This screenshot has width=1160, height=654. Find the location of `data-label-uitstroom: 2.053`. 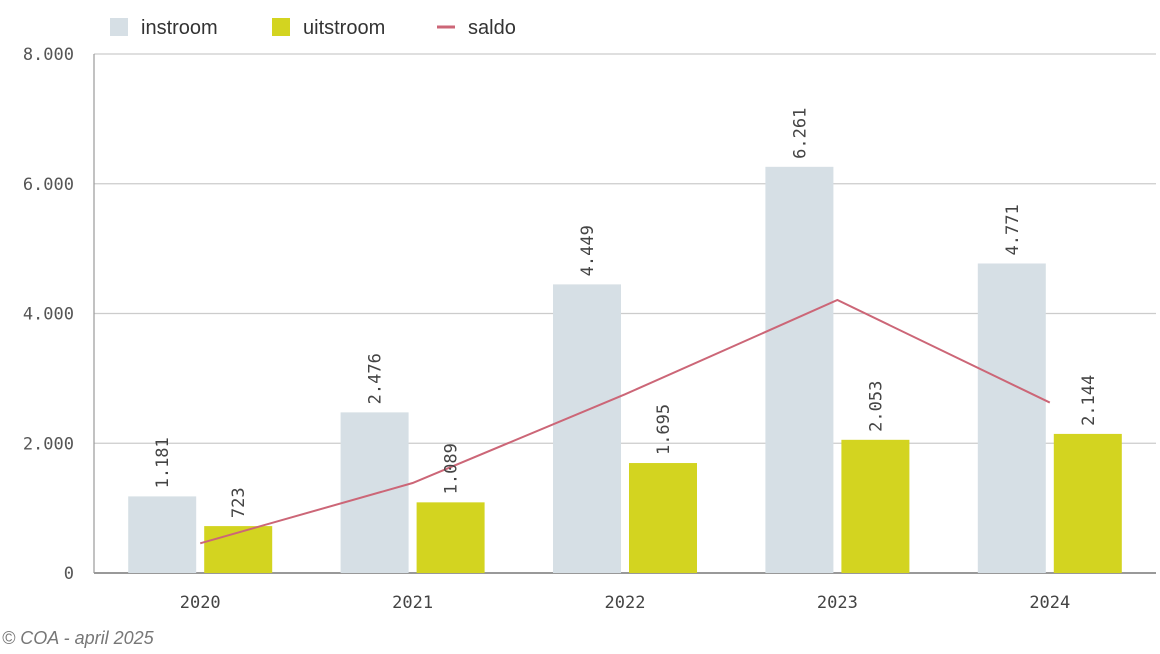

data-label-uitstroom: 2.053 is located at coordinates (876, 406).